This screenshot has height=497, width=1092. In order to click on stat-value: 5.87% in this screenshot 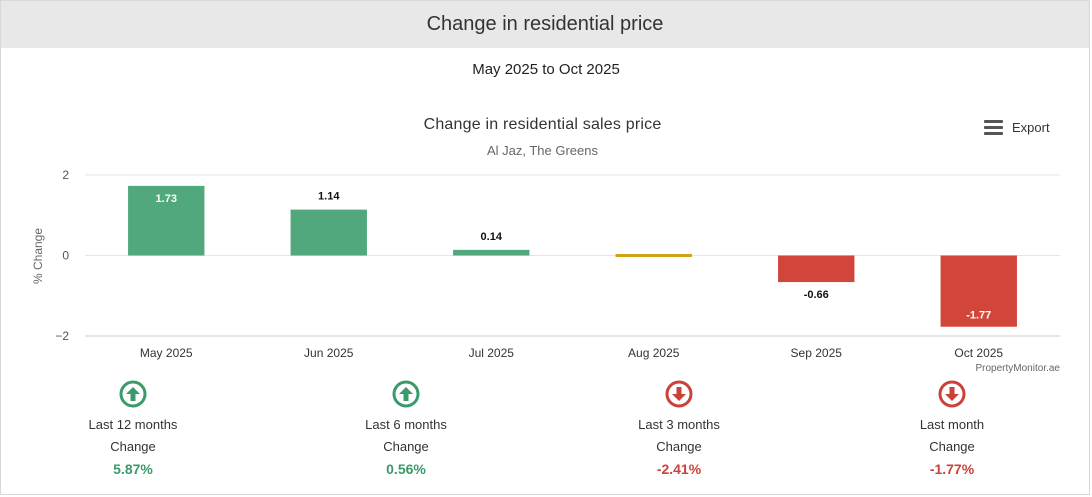, I will do `click(133, 469)`.